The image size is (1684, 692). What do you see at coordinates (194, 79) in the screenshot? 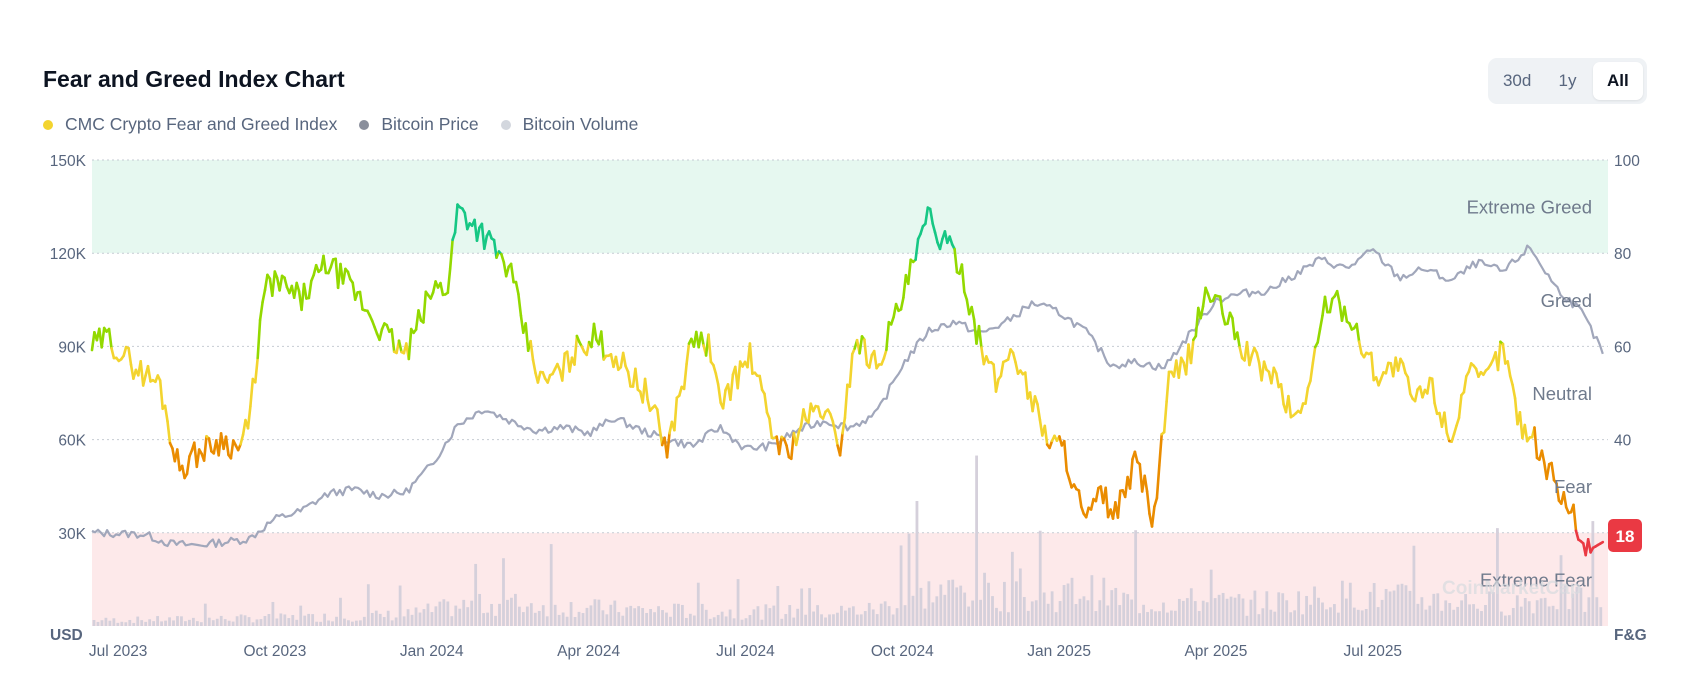
I see `chart-title: Fear and Greed Index Chart` at bounding box center [194, 79].